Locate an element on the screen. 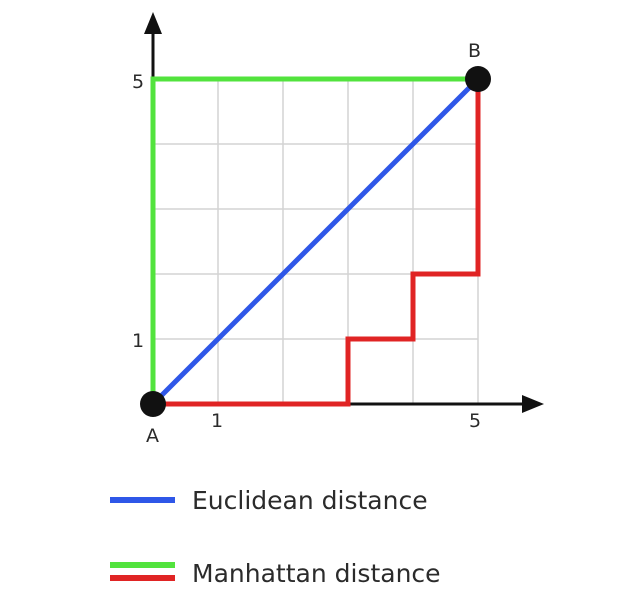 The height and width of the screenshot is (600, 644). legend-euclidean-label: Euclidean distance is located at coordinates (310, 500).